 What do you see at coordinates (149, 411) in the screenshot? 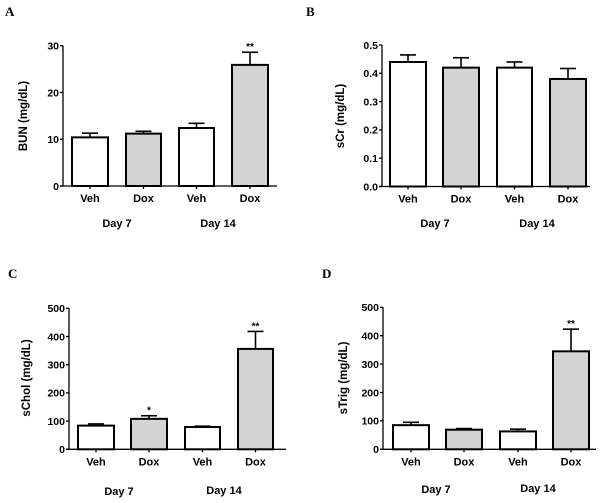
I see `significance-marker: *` at bounding box center [149, 411].